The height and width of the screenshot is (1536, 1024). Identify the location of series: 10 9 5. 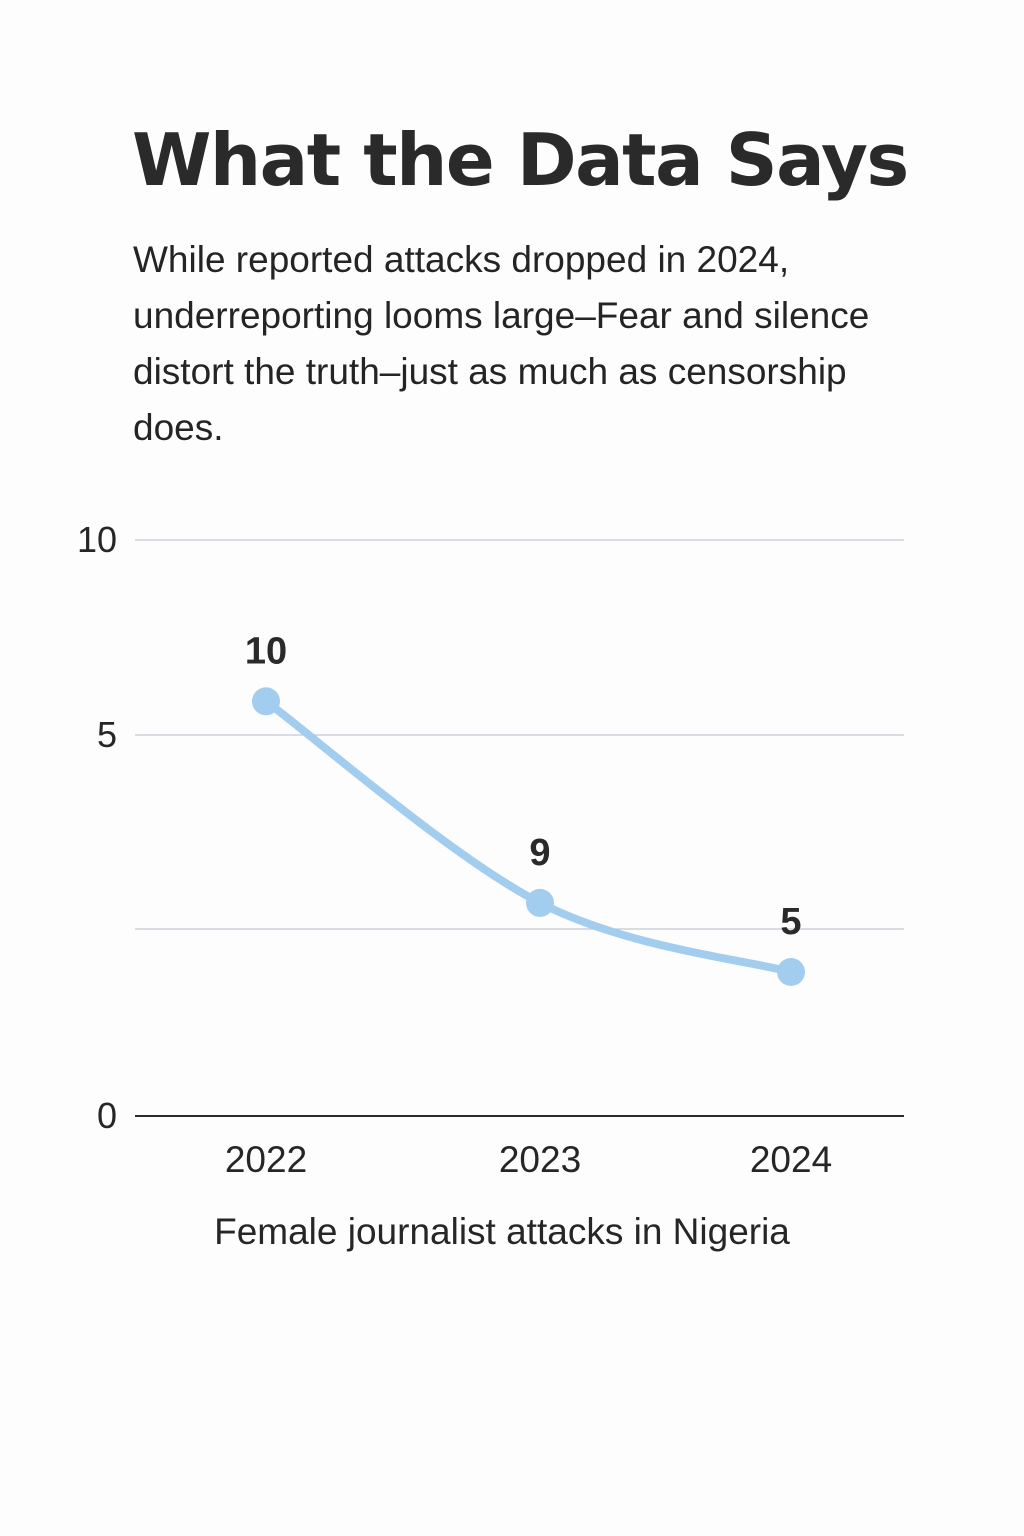
(525, 808).